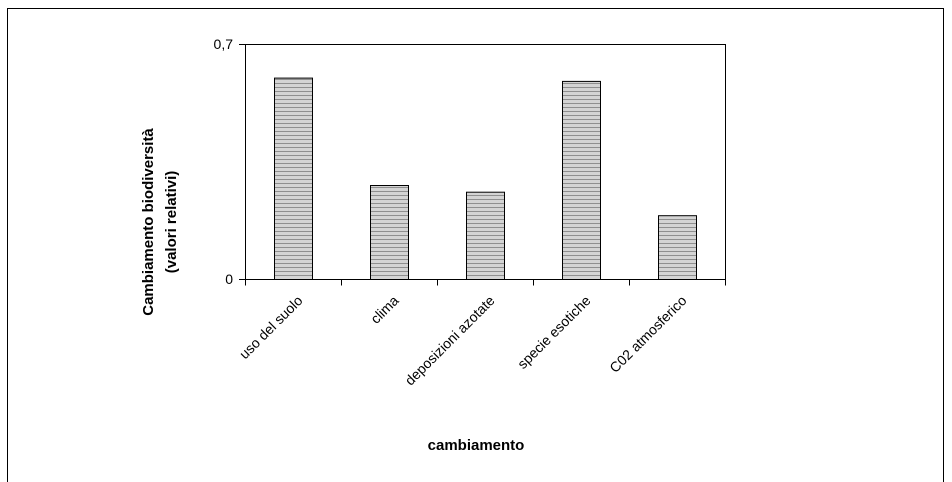 The image size is (952, 482). What do you see at coordinates (384, 309) in the screenshot?
I see `category-label-2: clima` at bounding box center [384, 309].